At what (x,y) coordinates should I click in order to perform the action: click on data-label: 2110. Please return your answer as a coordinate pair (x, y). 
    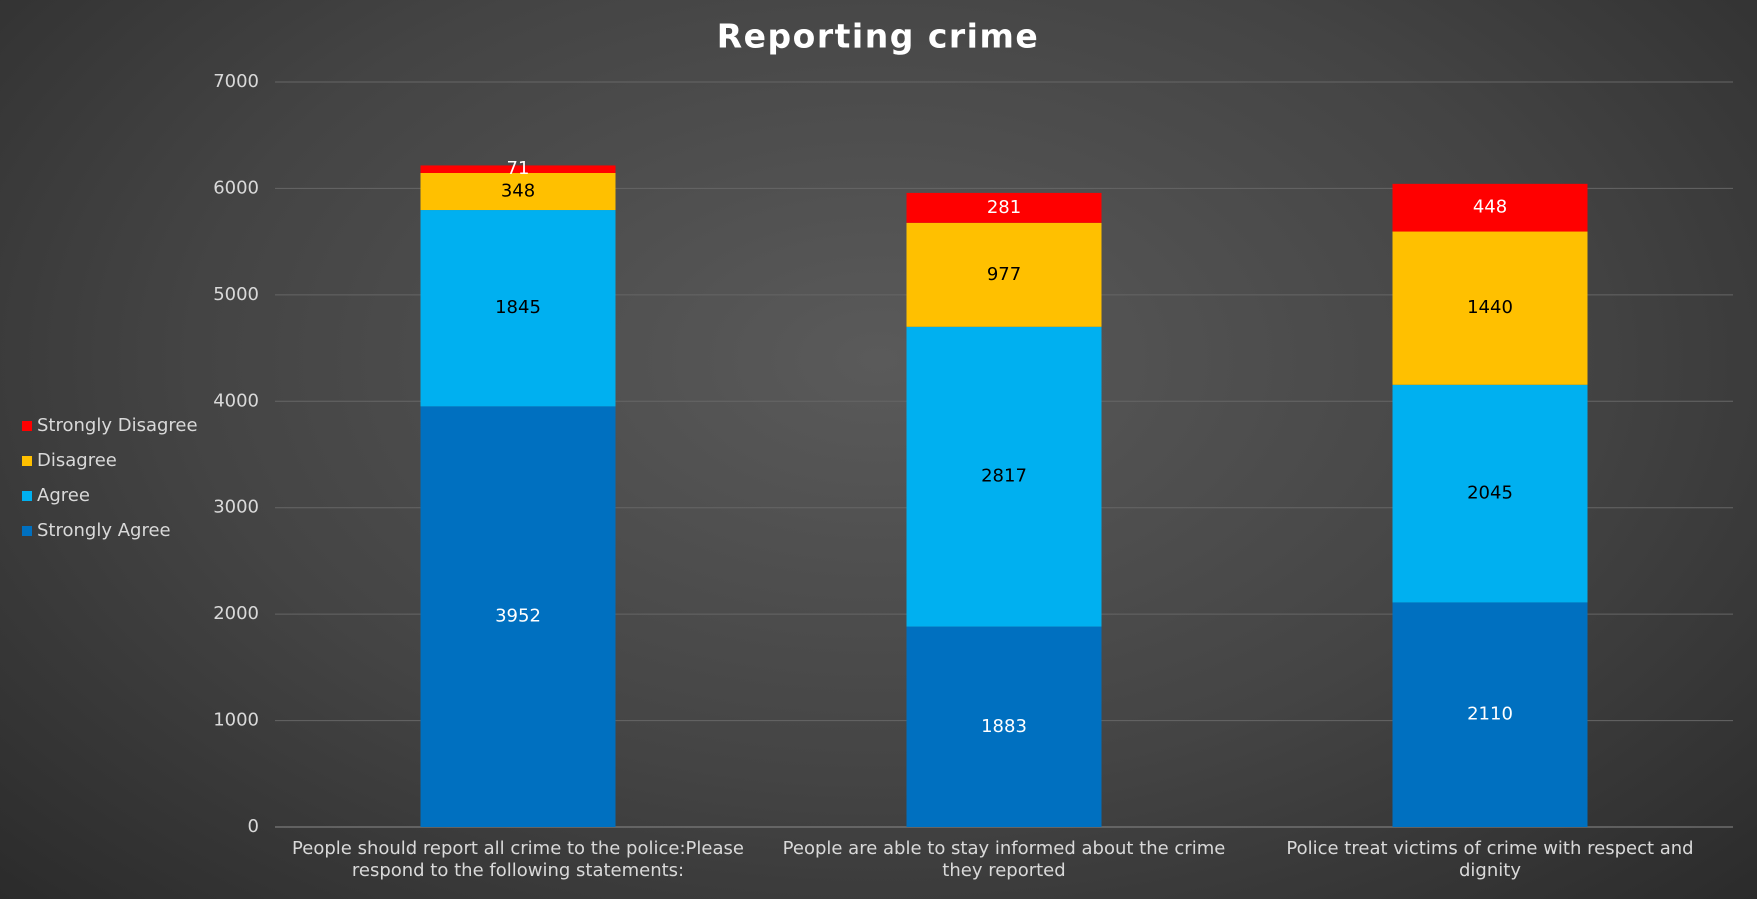
    Looking at the image, I should click on (1490, 714).